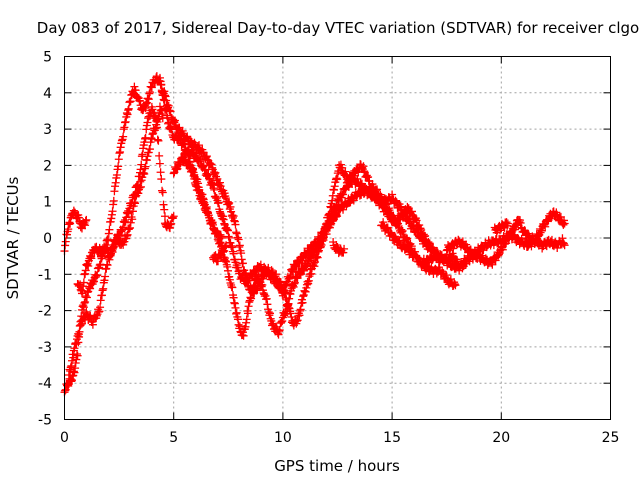 The width and height of the screenshot is (640, 480). I want to click on y-tick-label: 3, so click(47, 130).